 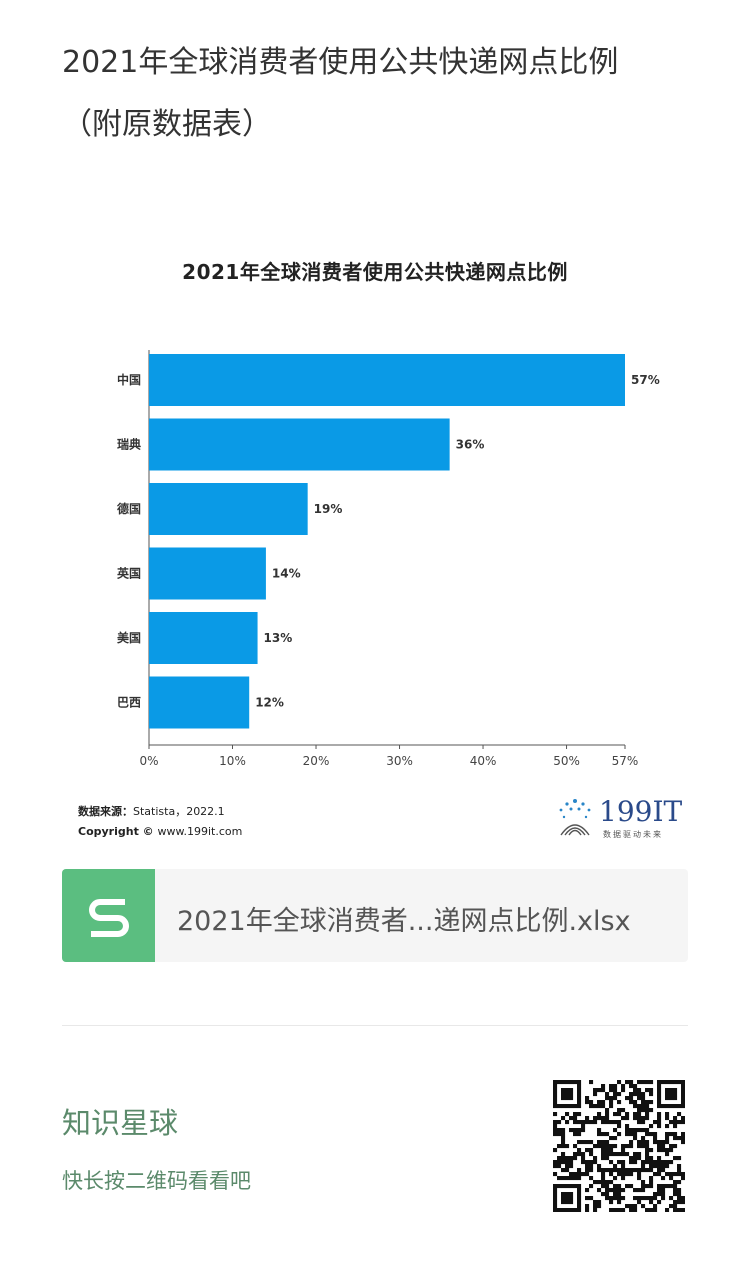 What do you see at coordinates (156, 1181) in the screenshot?
I see `promo-subtitle: 快长按二维码看看吧` at bounding box center [156, 1181].